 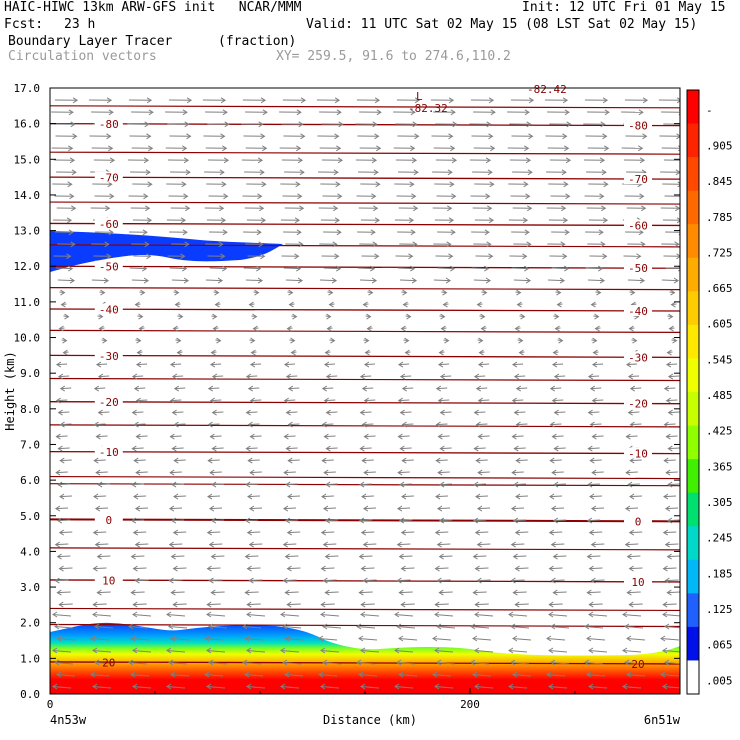 What do you see at coordinates (30, 623) in the screenshot?
I see `y-tick-label: 2.0` at bounding box center [30, 623].